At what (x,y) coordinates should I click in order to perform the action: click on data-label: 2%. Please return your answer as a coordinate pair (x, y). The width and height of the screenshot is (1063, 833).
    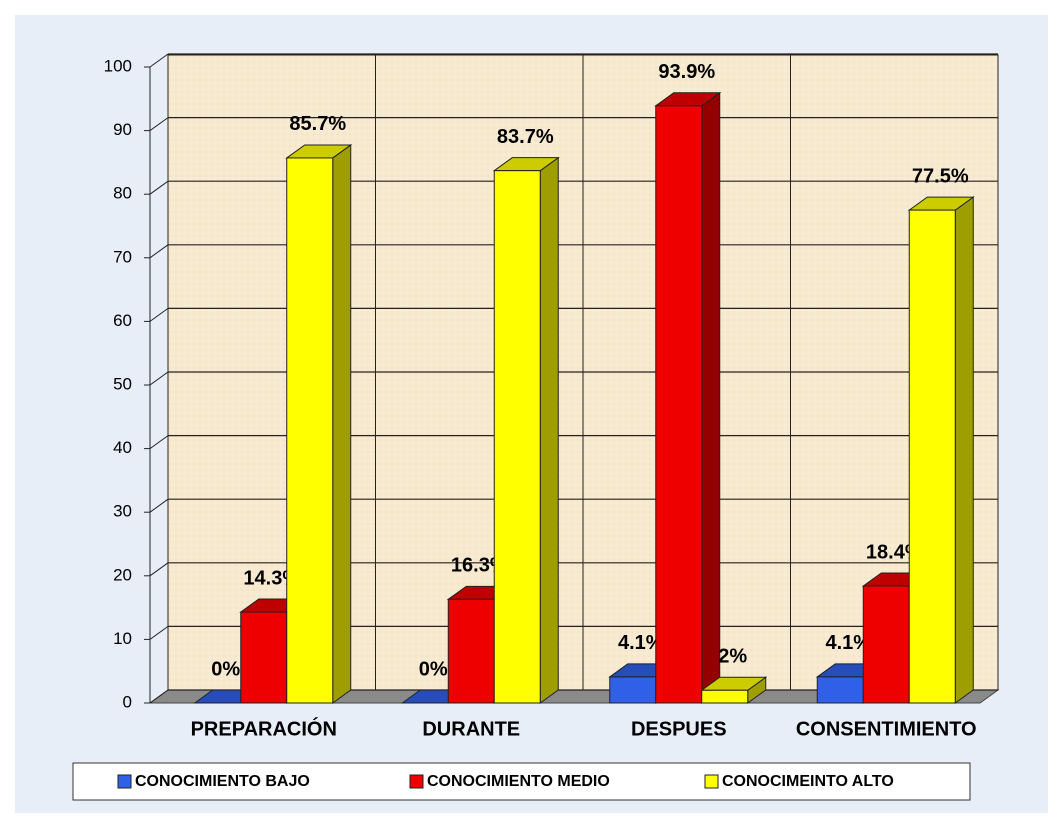
    Looking at the image, I should click on (732, 657).